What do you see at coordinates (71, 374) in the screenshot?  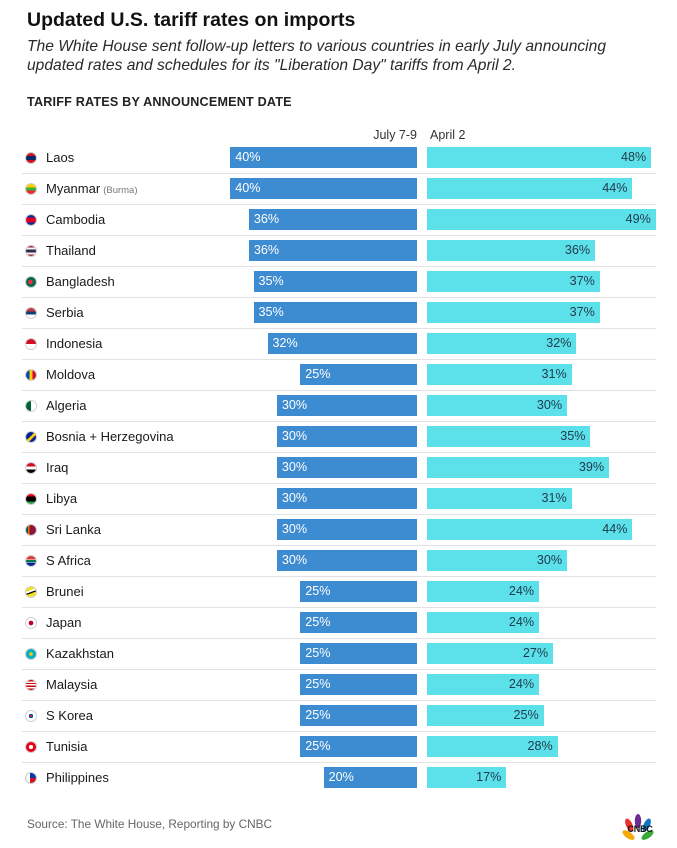 I see `country-label: Moldova` at bounding box center [71, 374].